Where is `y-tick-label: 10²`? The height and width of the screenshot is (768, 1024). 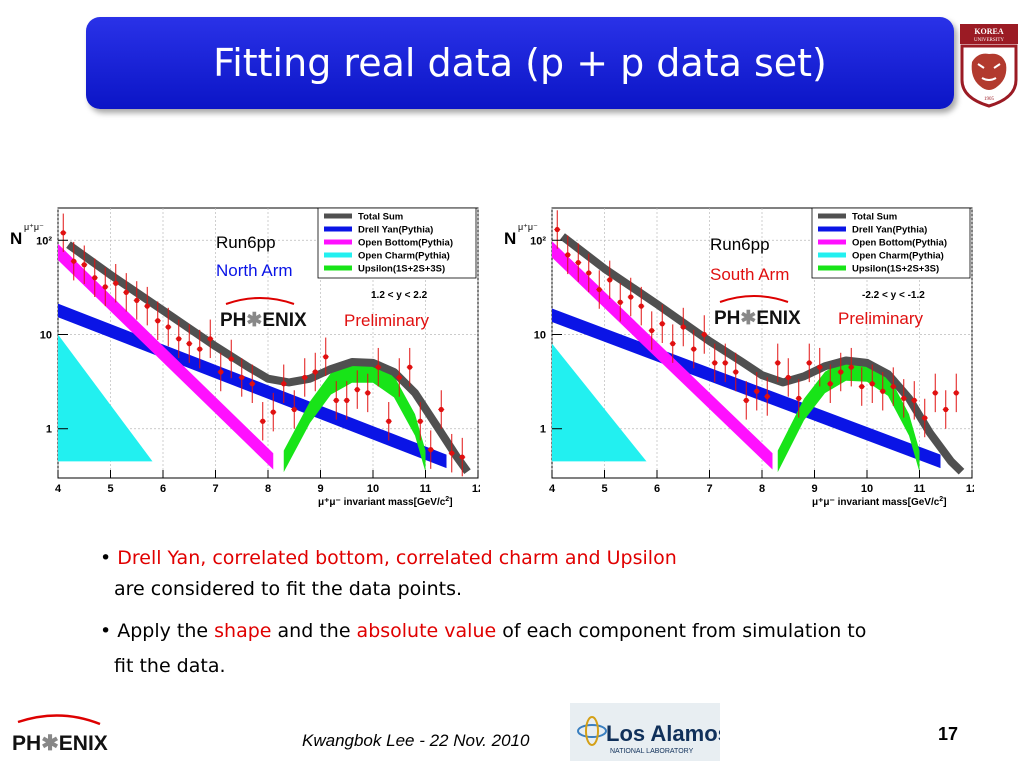
y-tick-label: 10² is located at coordinates (44, 241).